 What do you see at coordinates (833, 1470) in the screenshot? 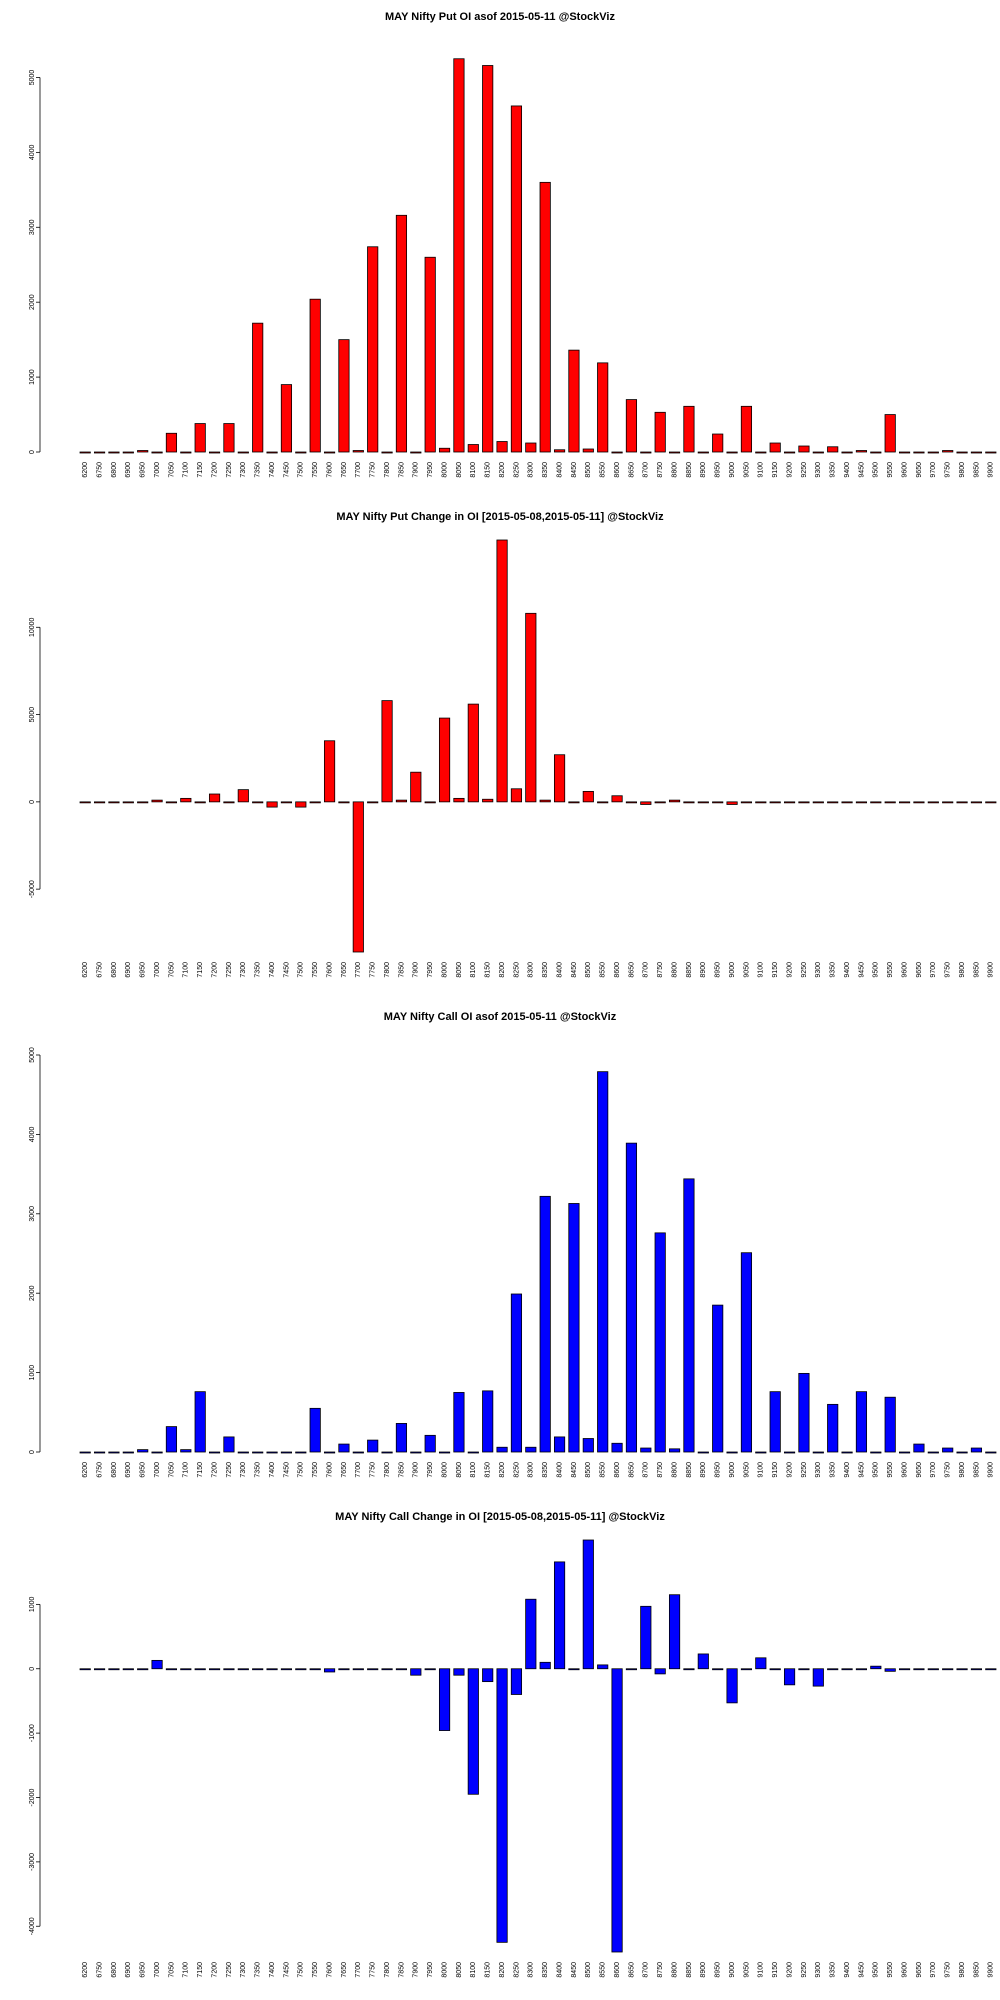
I see `x-tick-label: 9350` at bounding box center [833, 1470].